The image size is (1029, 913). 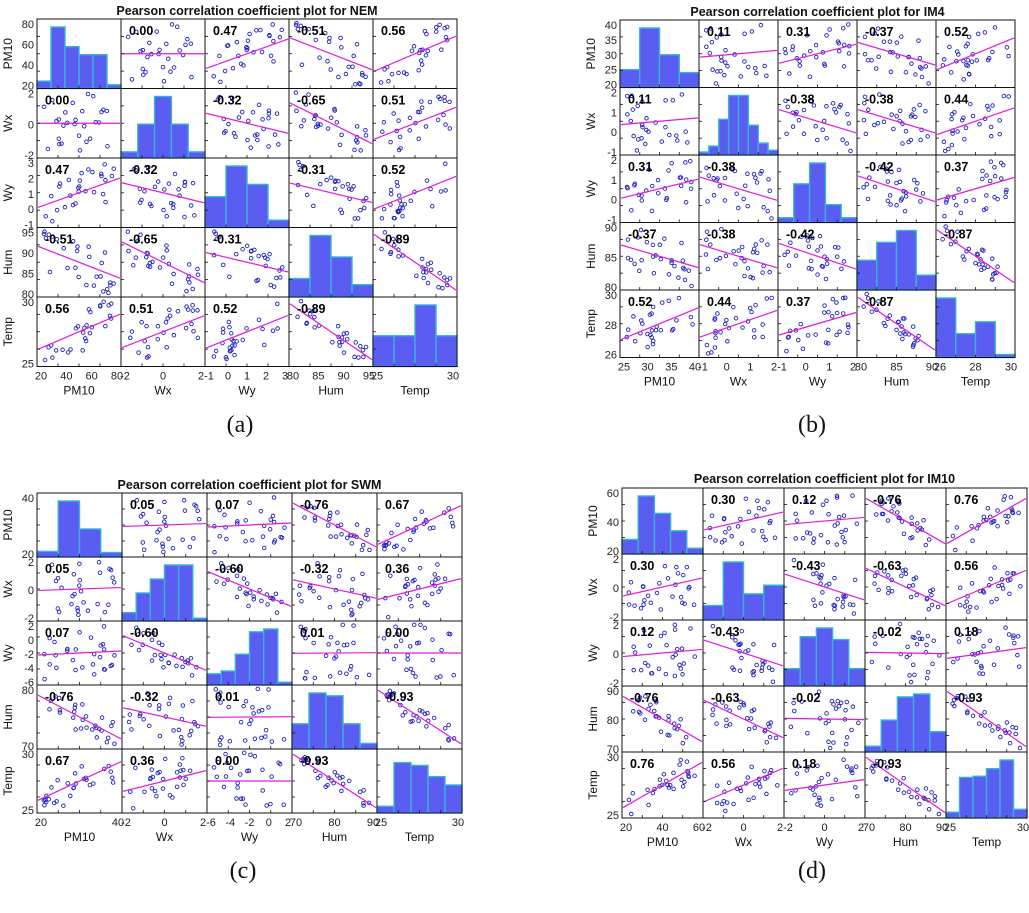 I want to click on y-tick-label: 30, so click(x=28, y=755).